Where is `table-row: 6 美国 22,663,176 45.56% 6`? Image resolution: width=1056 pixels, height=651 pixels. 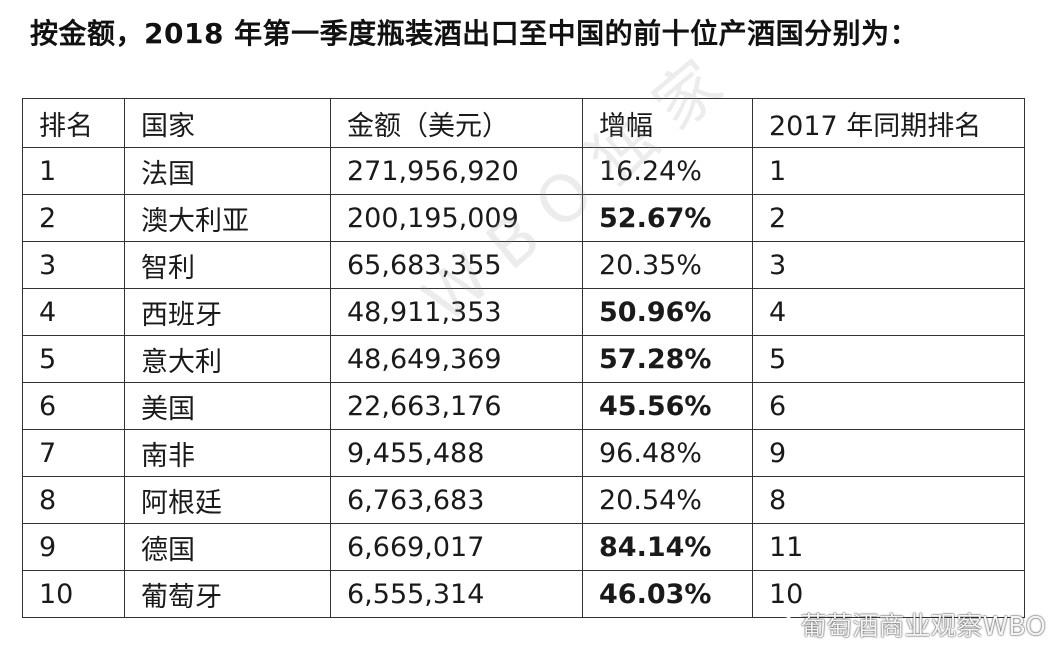
table-row: 6 美国 22,663,176 45.56% 6 is located at coordinates (523, 406).